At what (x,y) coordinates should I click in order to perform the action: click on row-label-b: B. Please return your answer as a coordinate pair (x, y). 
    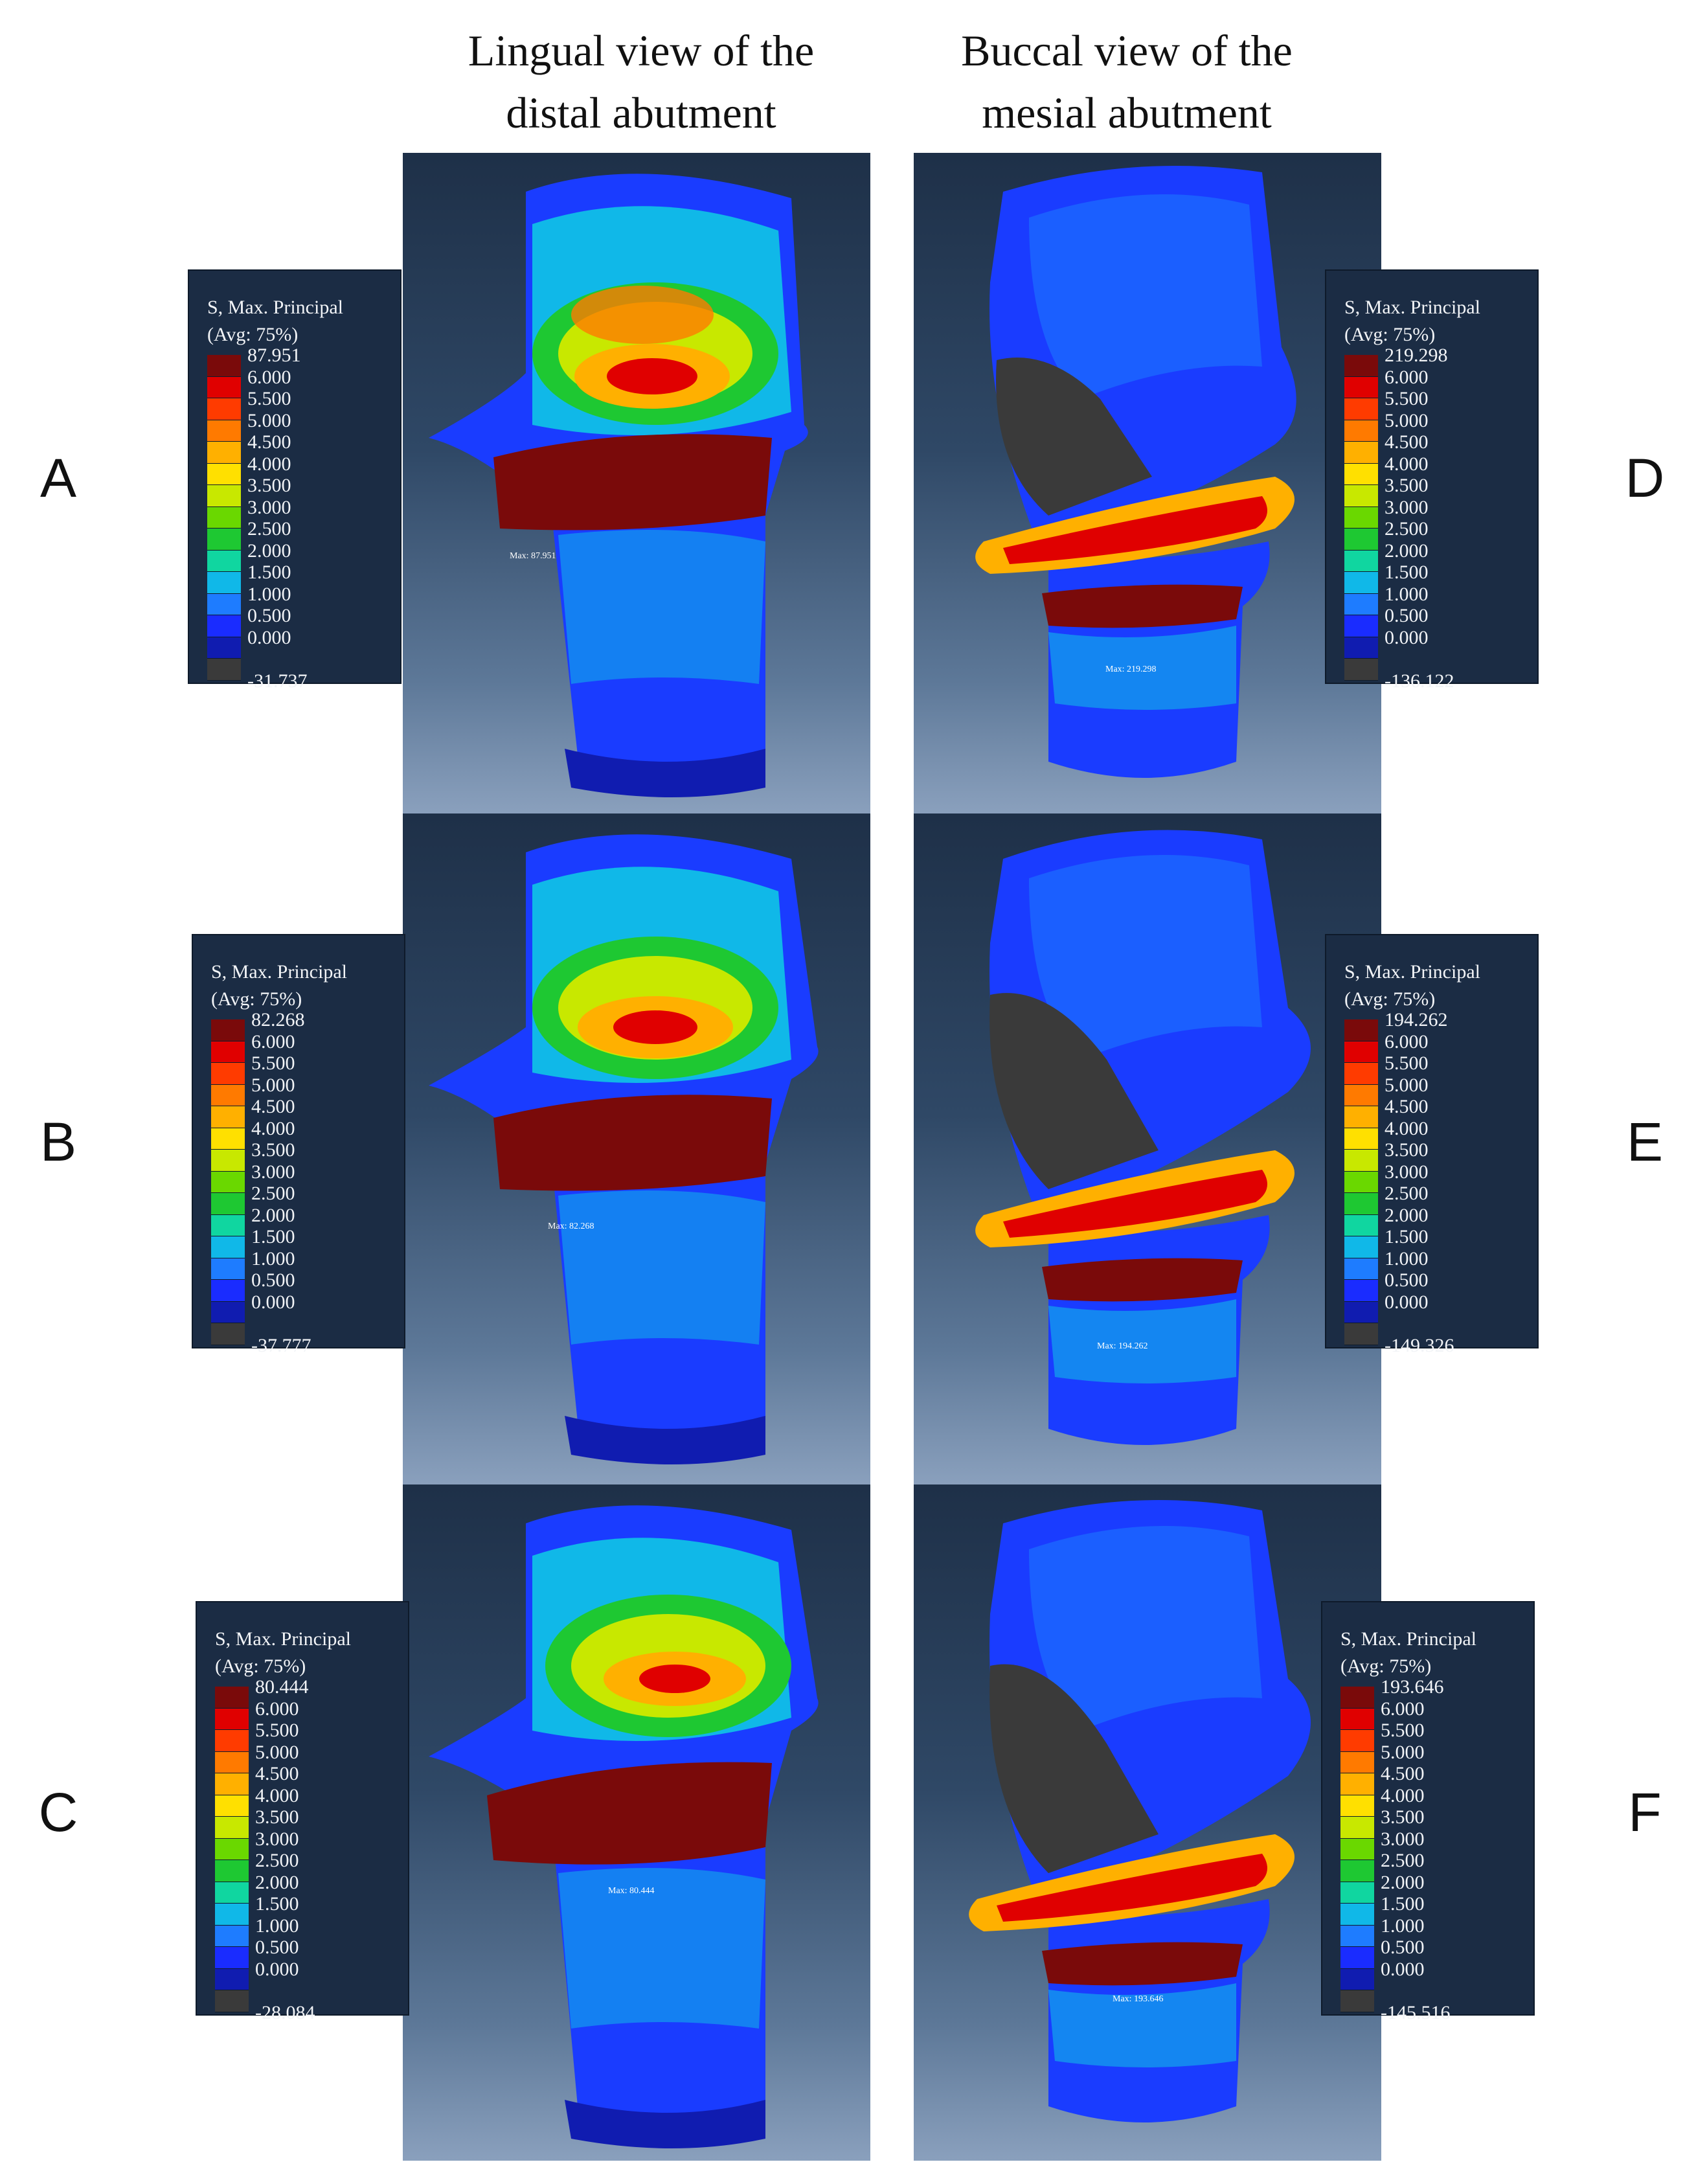
    Looking at the image, I should click on (58, 1142).